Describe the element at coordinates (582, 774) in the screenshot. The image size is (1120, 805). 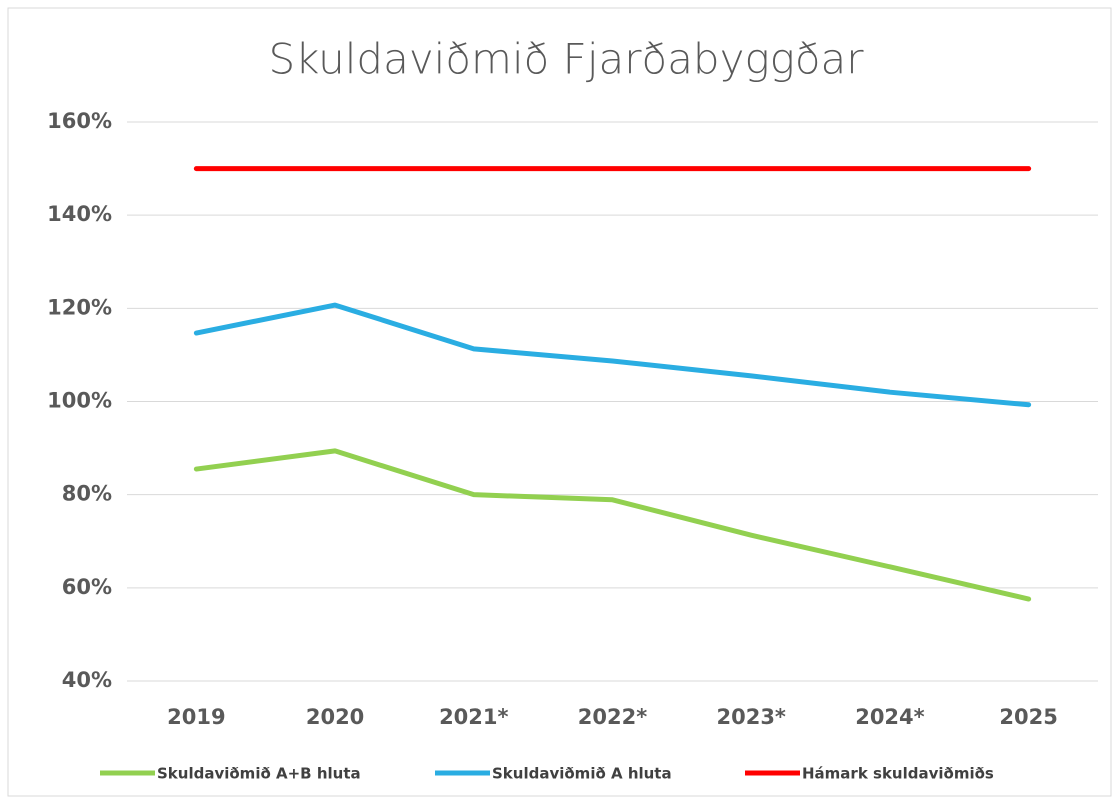
I see `legend-label: Skuldaviðmið A hluta` at that location.